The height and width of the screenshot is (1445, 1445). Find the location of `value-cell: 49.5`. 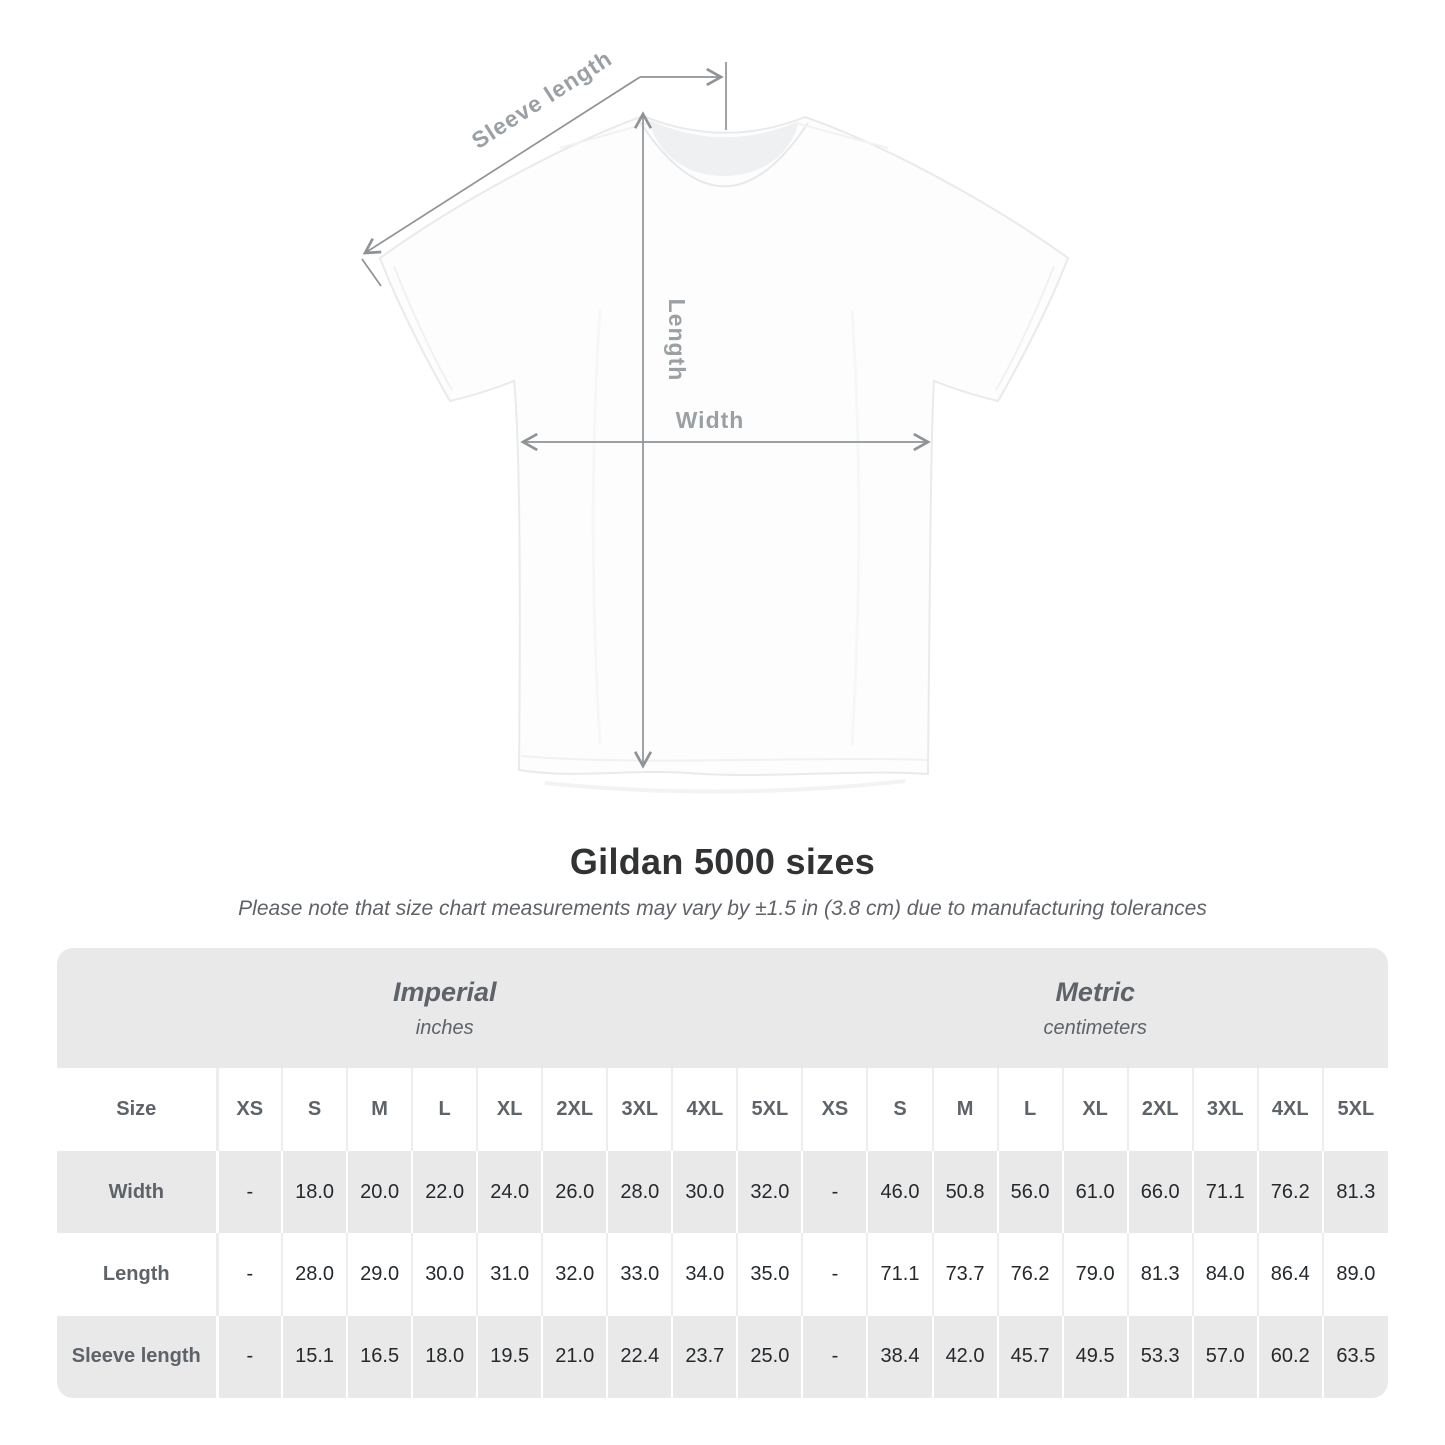

value-cell: 49.5 is located at coordinates (1094, 1356).